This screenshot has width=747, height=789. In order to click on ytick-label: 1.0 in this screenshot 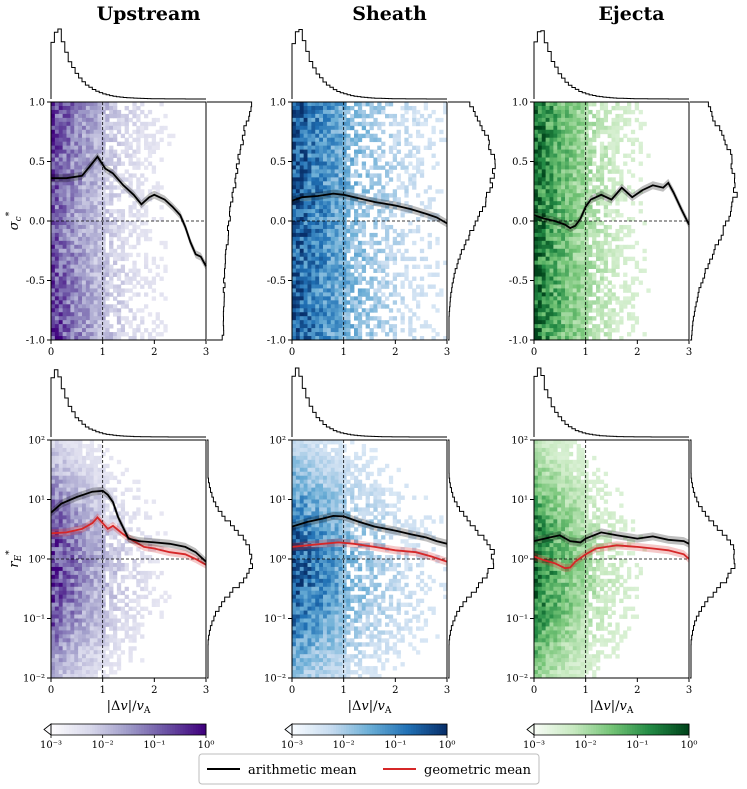, I will do `click(37, 103)`.